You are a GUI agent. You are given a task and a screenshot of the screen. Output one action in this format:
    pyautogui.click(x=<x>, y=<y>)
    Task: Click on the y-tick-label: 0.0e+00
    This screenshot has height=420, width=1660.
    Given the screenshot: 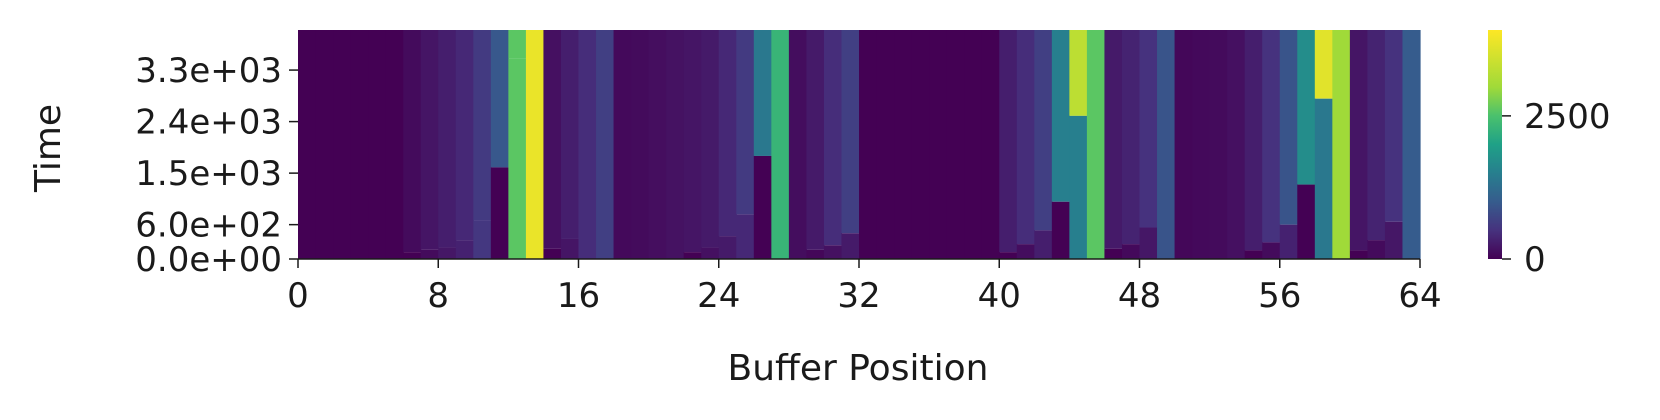 What is the action you would take?
    pyautogui.click(x=208, y=260)
    